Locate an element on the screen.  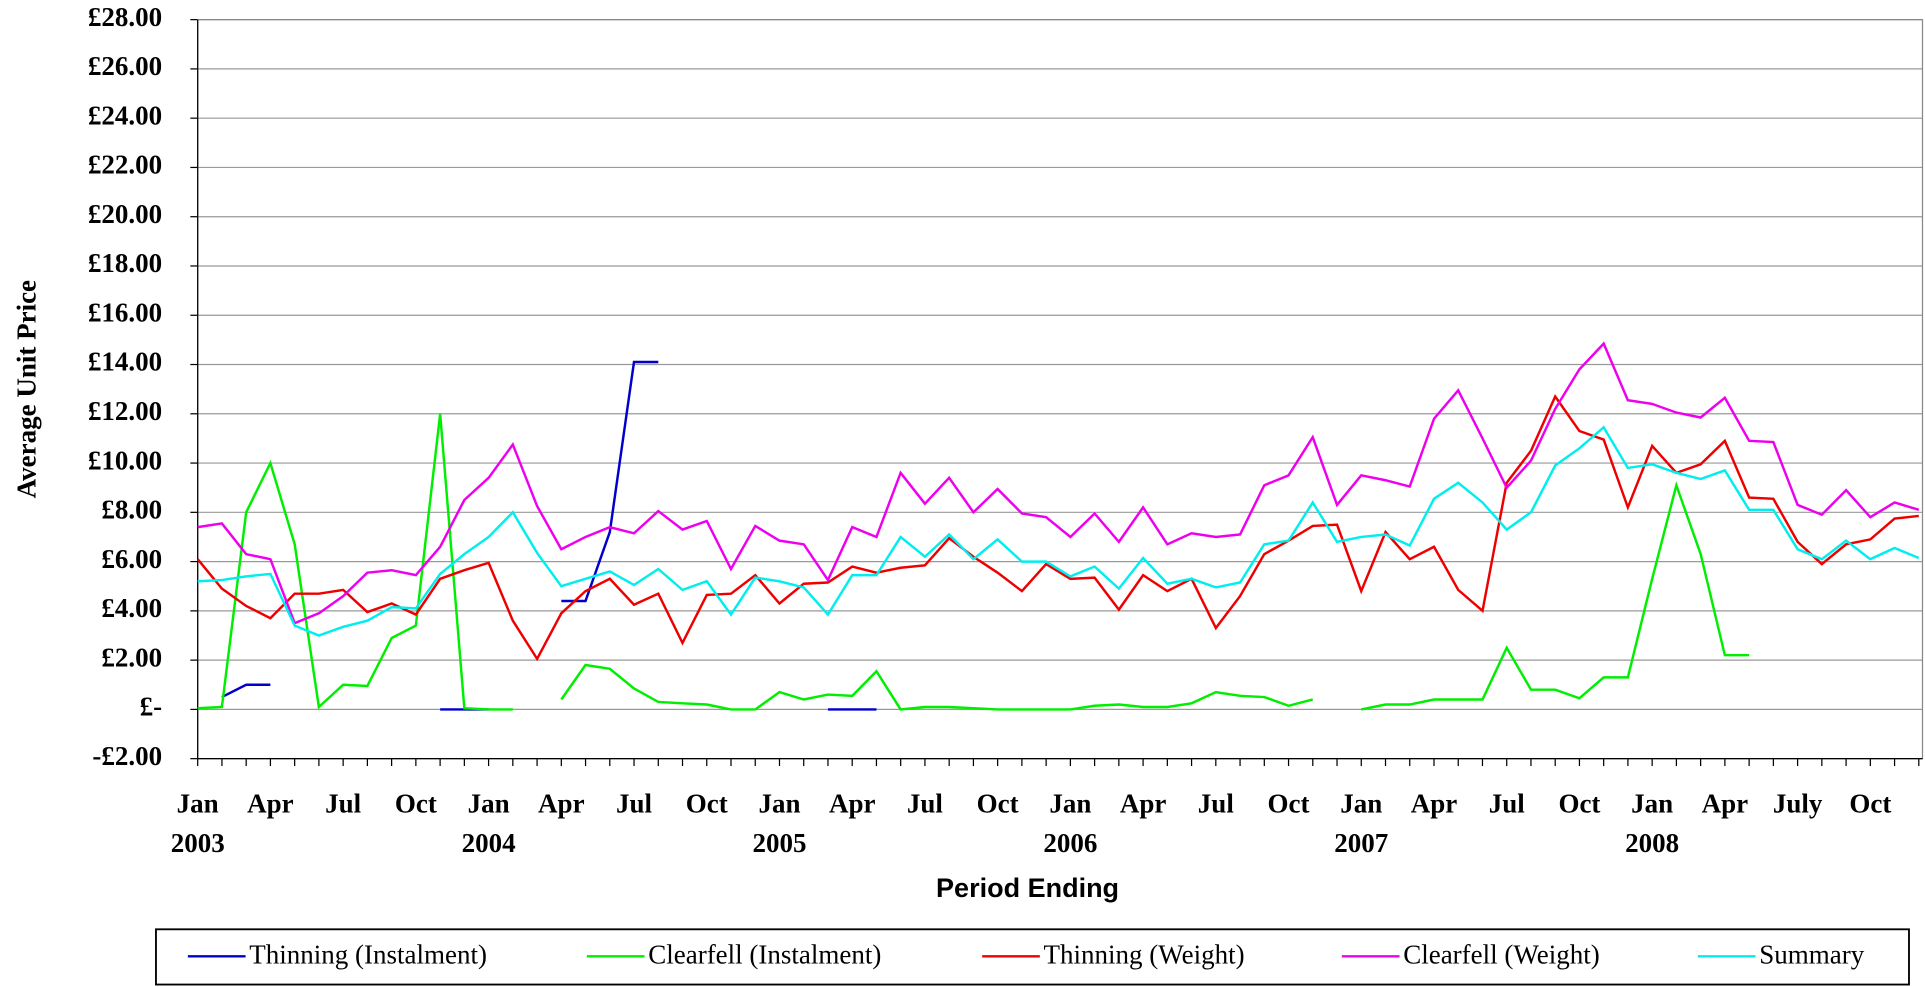
y-tick-label: £20.00 is located at coordinates (125, 214).